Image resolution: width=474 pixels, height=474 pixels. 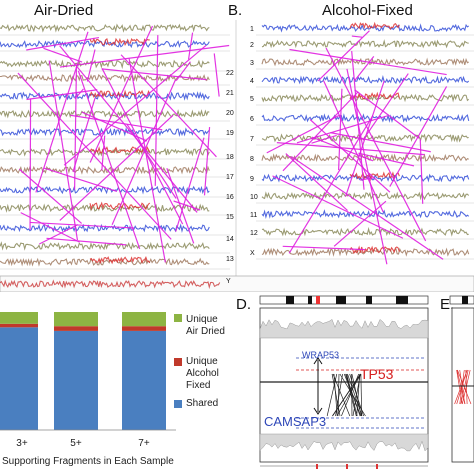 I want to click on chromosome-label: 11, so click(x=254, y=215).